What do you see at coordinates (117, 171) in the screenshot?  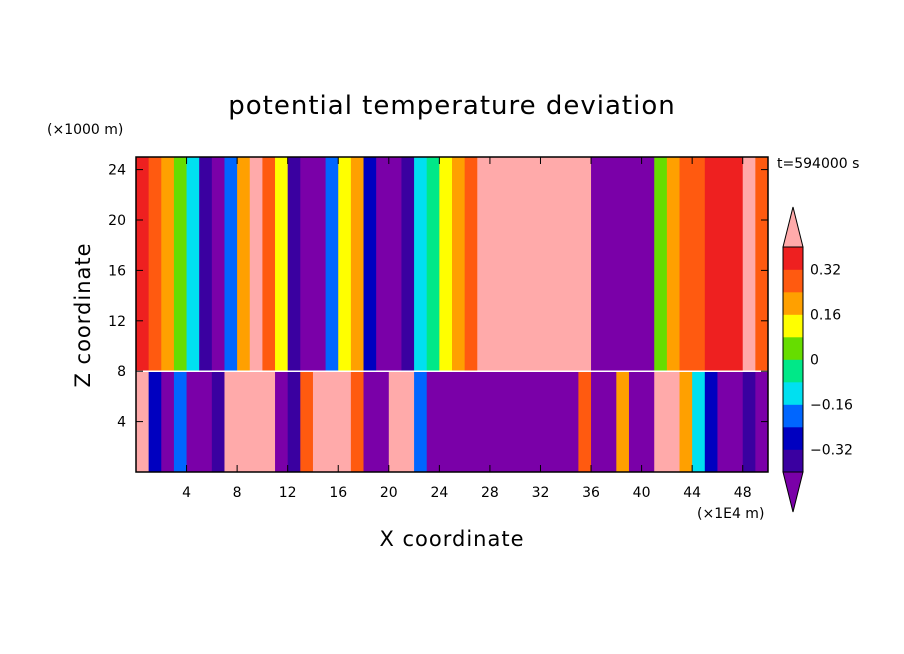 I see `y-tick-label: 24` at bounding box center [117, 171].